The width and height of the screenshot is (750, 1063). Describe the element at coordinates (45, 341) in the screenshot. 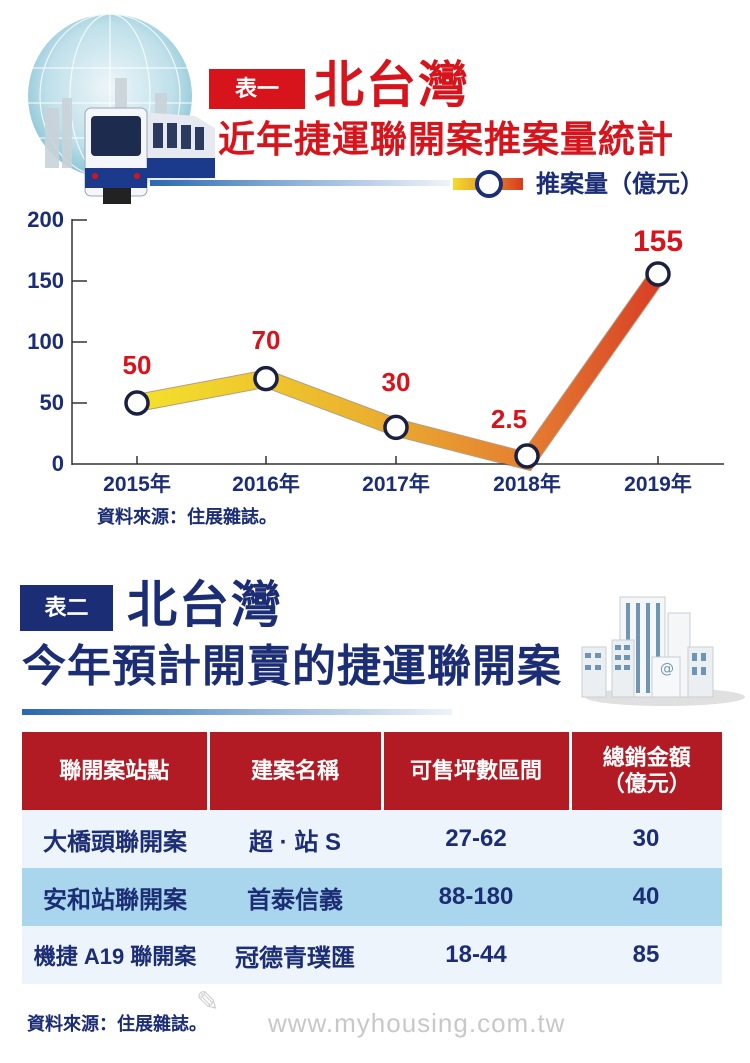

I see `y-tick-label: 100` at that location.